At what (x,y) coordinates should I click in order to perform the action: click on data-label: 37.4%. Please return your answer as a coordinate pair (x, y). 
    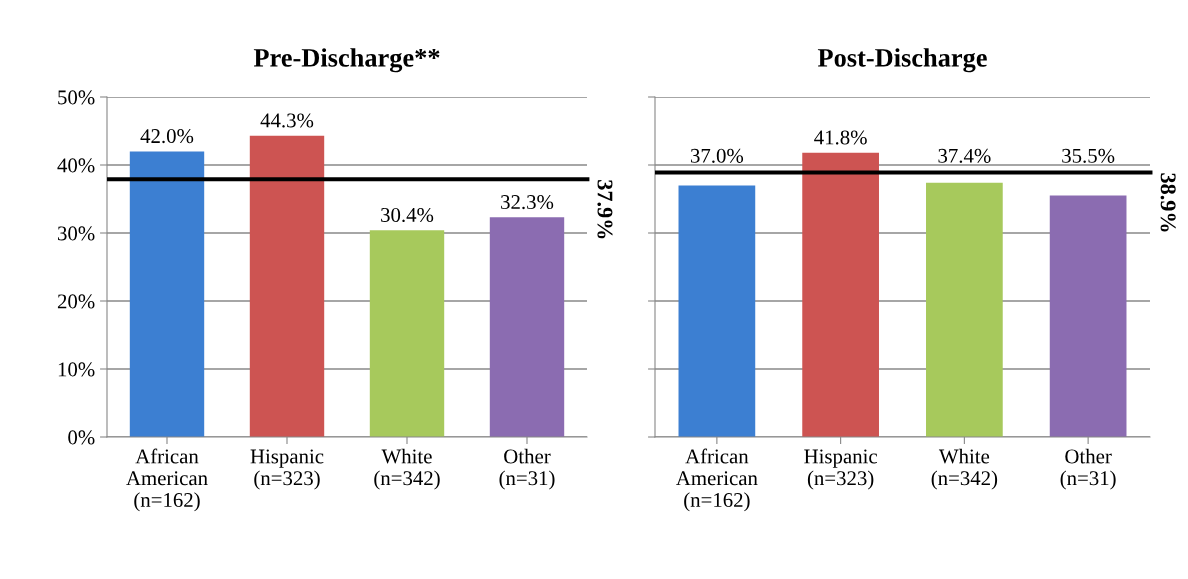
    Looking at the image, I should click on (964, 155).